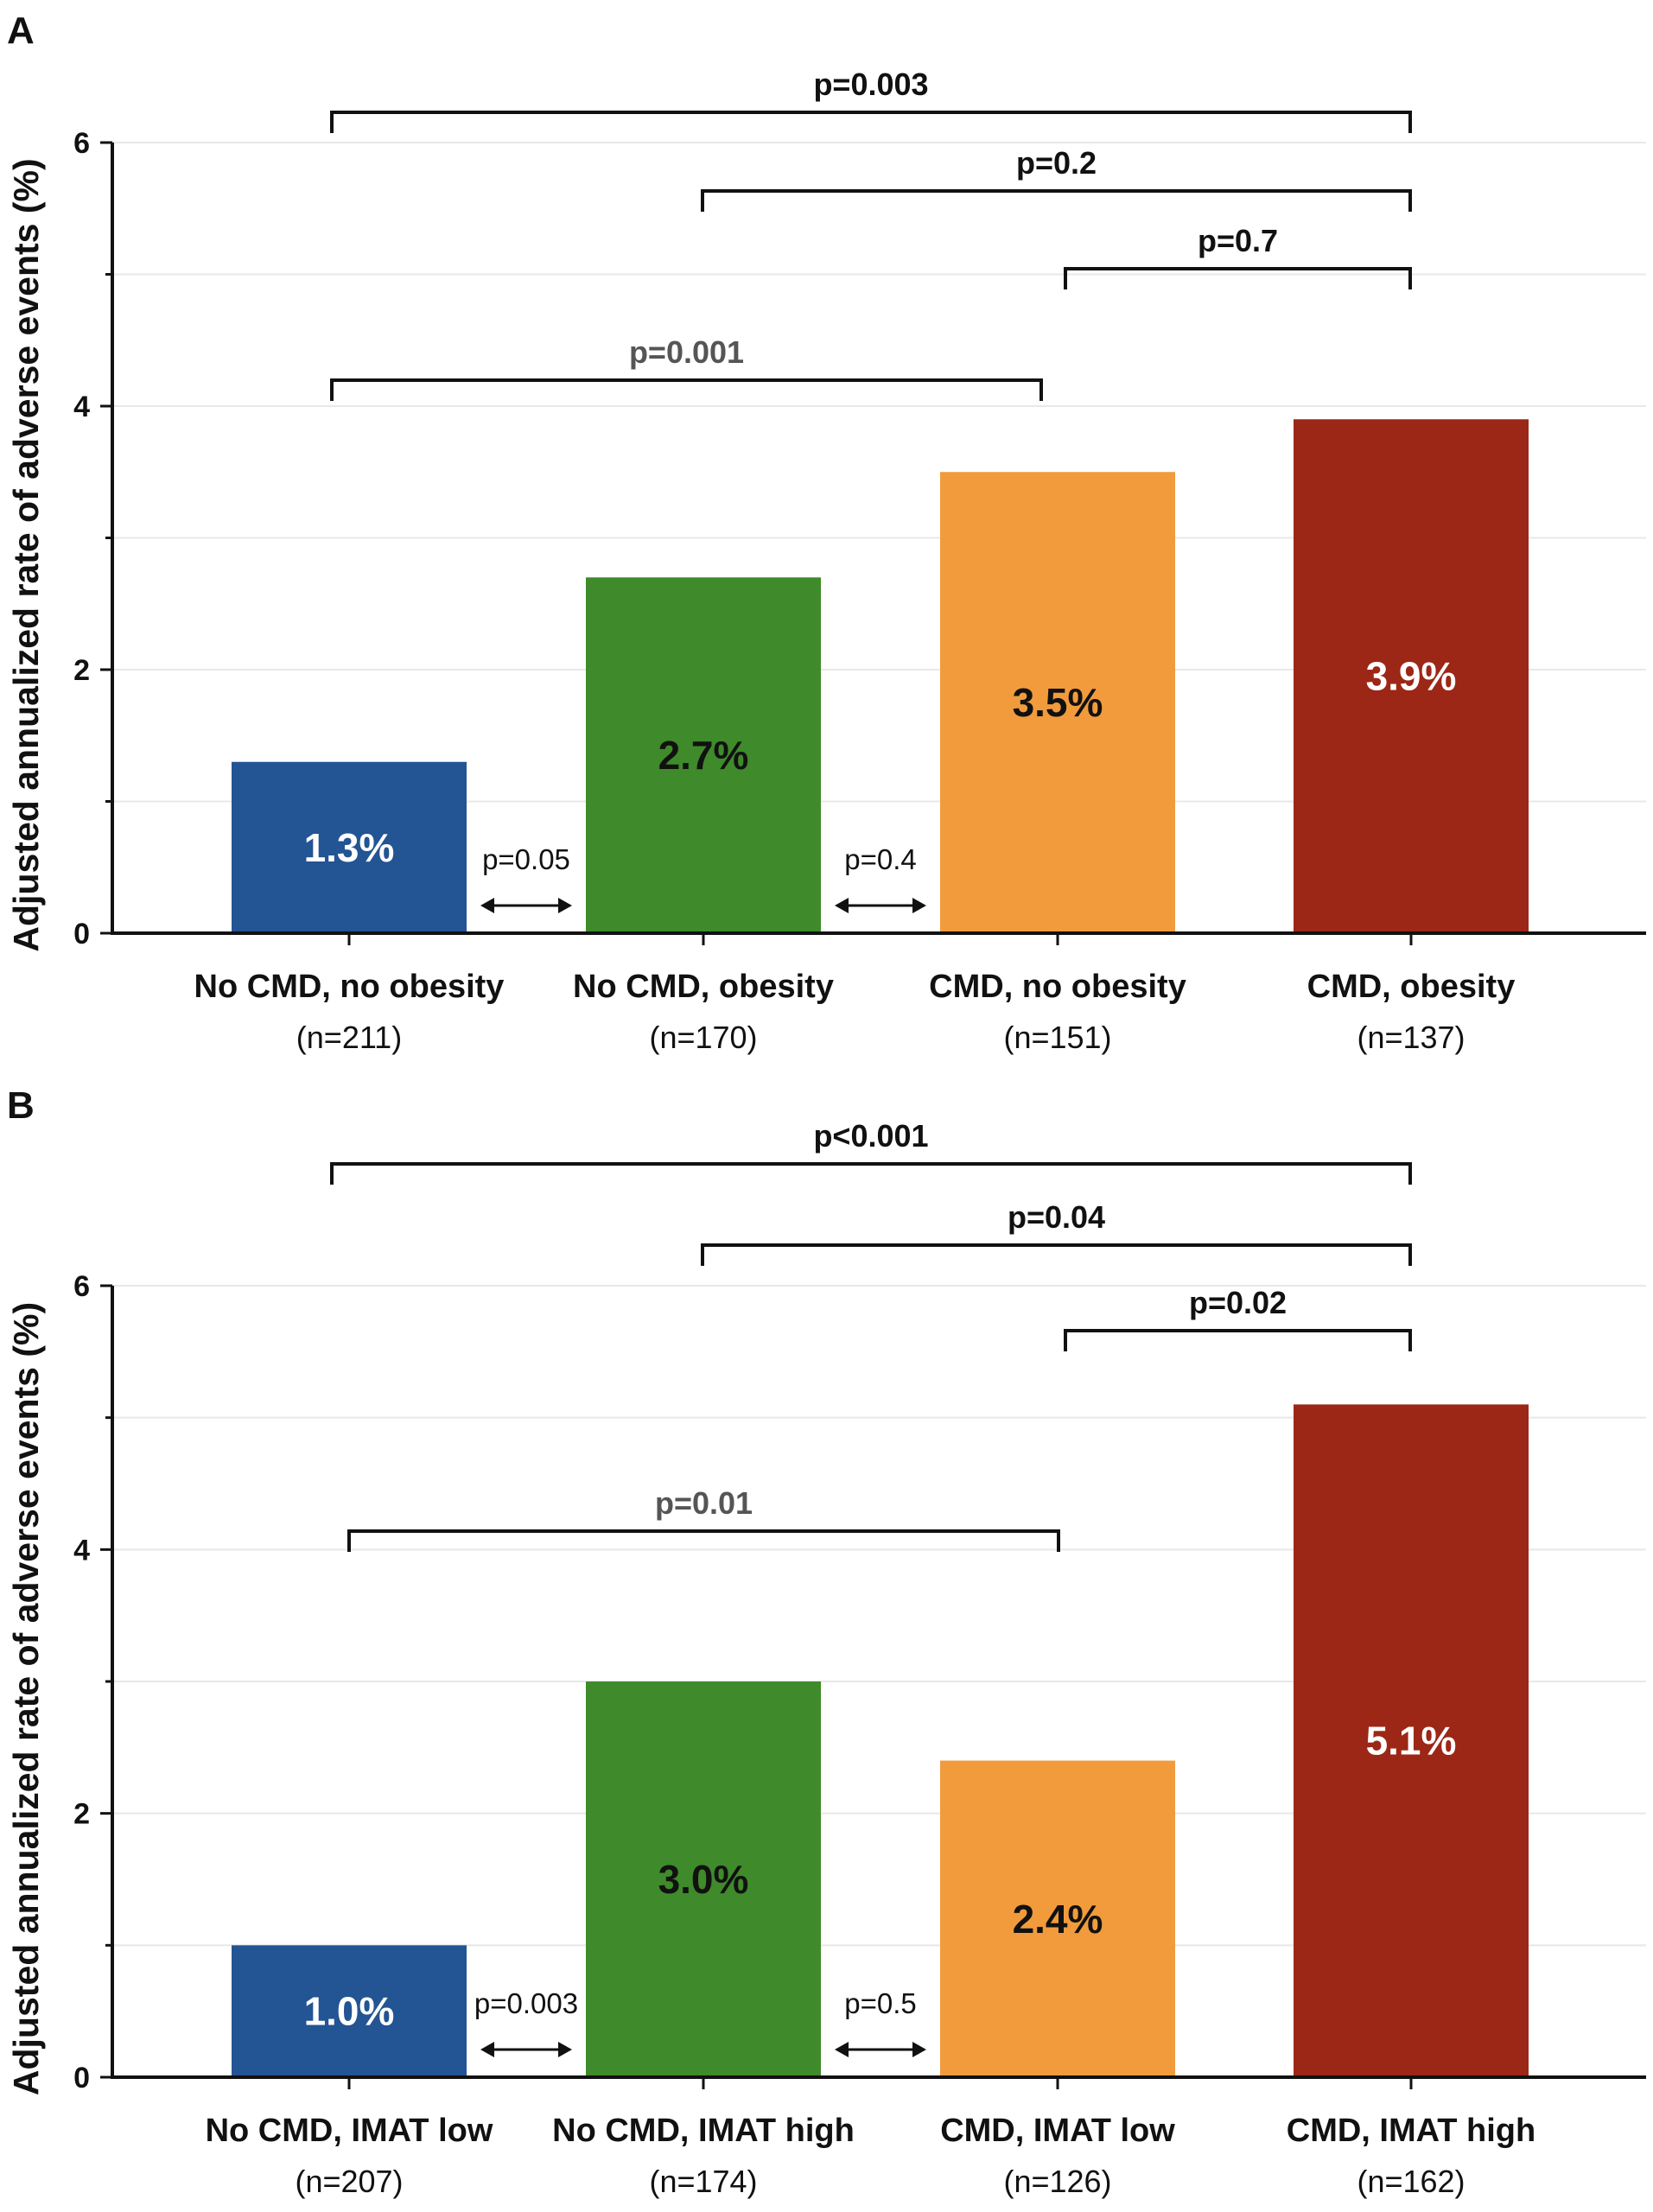 This screenshot has height=2212, width=1653. Describe the element at coordinates (1238, 240) in the screenshot. I see `significance-p-value: p=0.7` at that location.